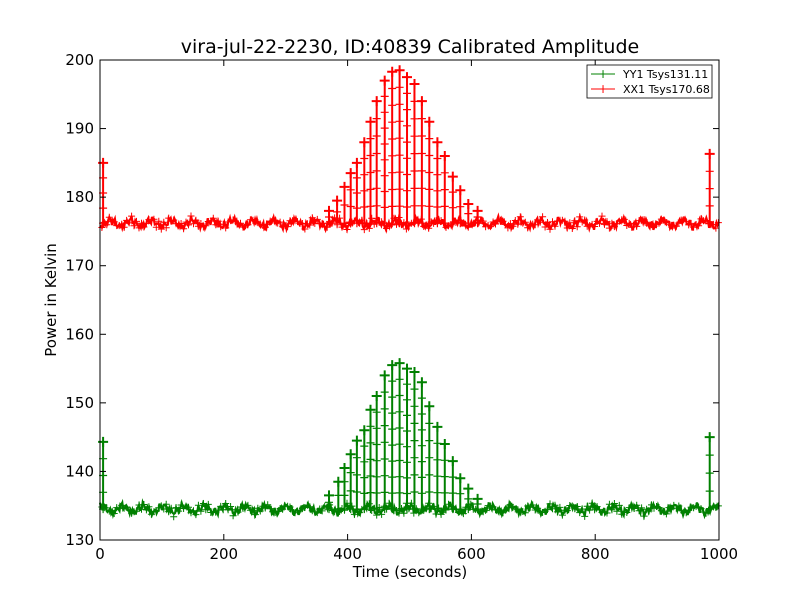 This screenshot has height=600, width=800. I want to click on x-tick-label: 0, so click(100, 554).